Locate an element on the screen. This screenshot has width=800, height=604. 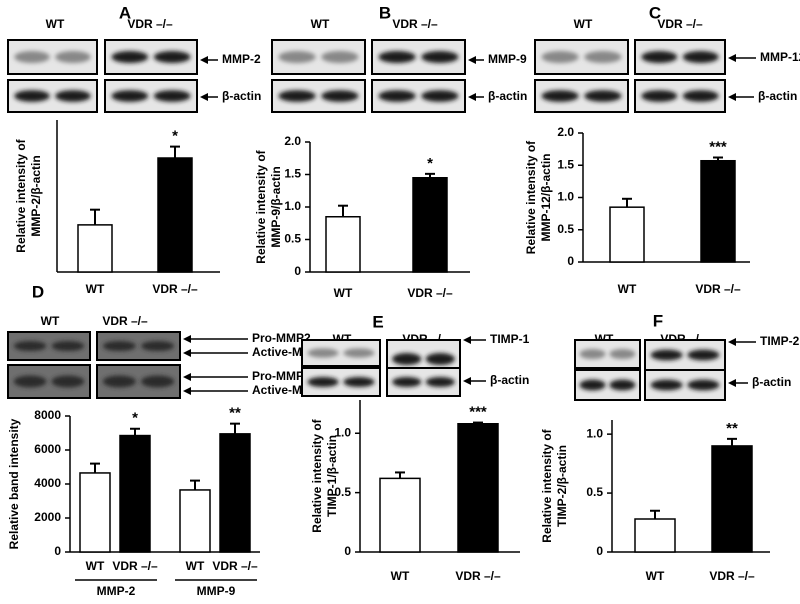
panel-letter: F is located at coordinates (658, 320).